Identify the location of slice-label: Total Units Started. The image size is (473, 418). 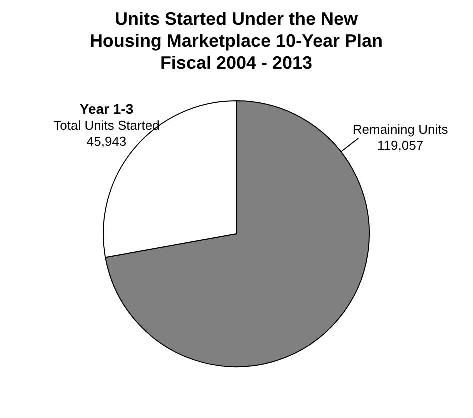
(107, 125).